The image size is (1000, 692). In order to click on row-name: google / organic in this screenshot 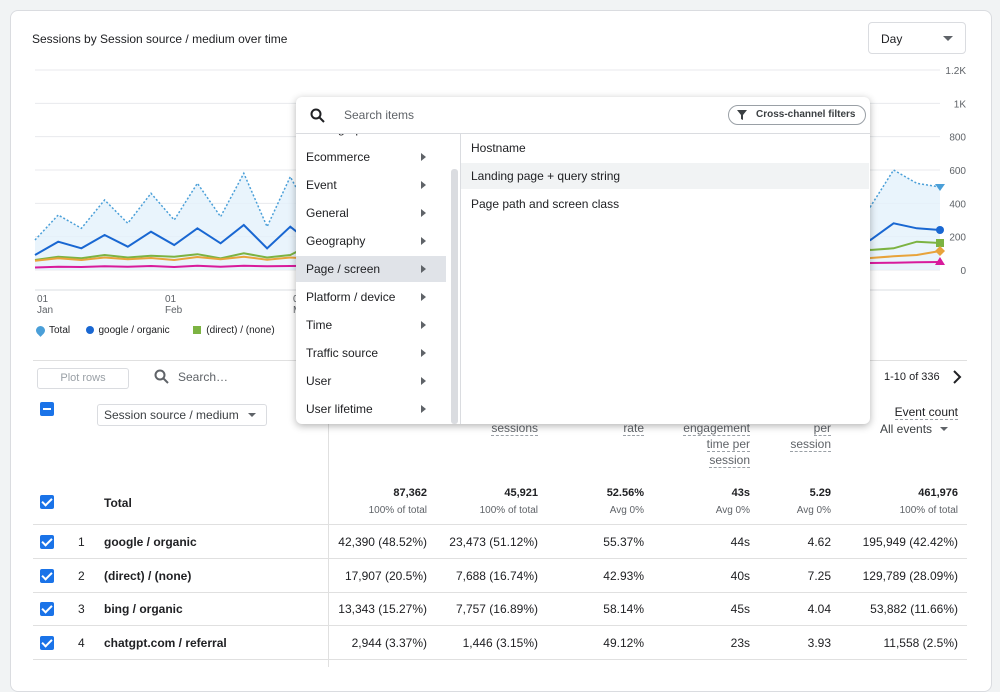, I will do `click(150, 542)`.